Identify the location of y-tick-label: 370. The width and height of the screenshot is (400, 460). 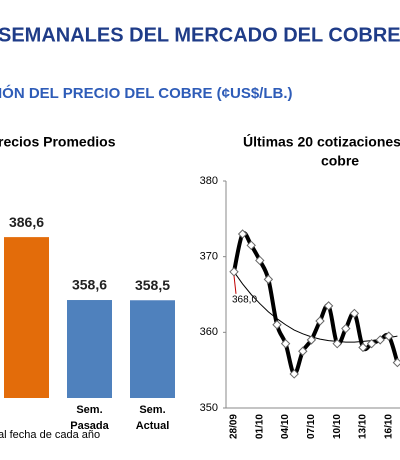
(209, 257).